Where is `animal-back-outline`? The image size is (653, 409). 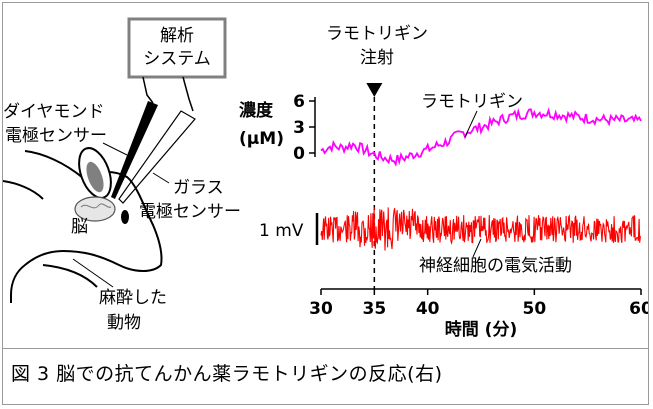 animal-back-outline is located at coordinates (23, 190).